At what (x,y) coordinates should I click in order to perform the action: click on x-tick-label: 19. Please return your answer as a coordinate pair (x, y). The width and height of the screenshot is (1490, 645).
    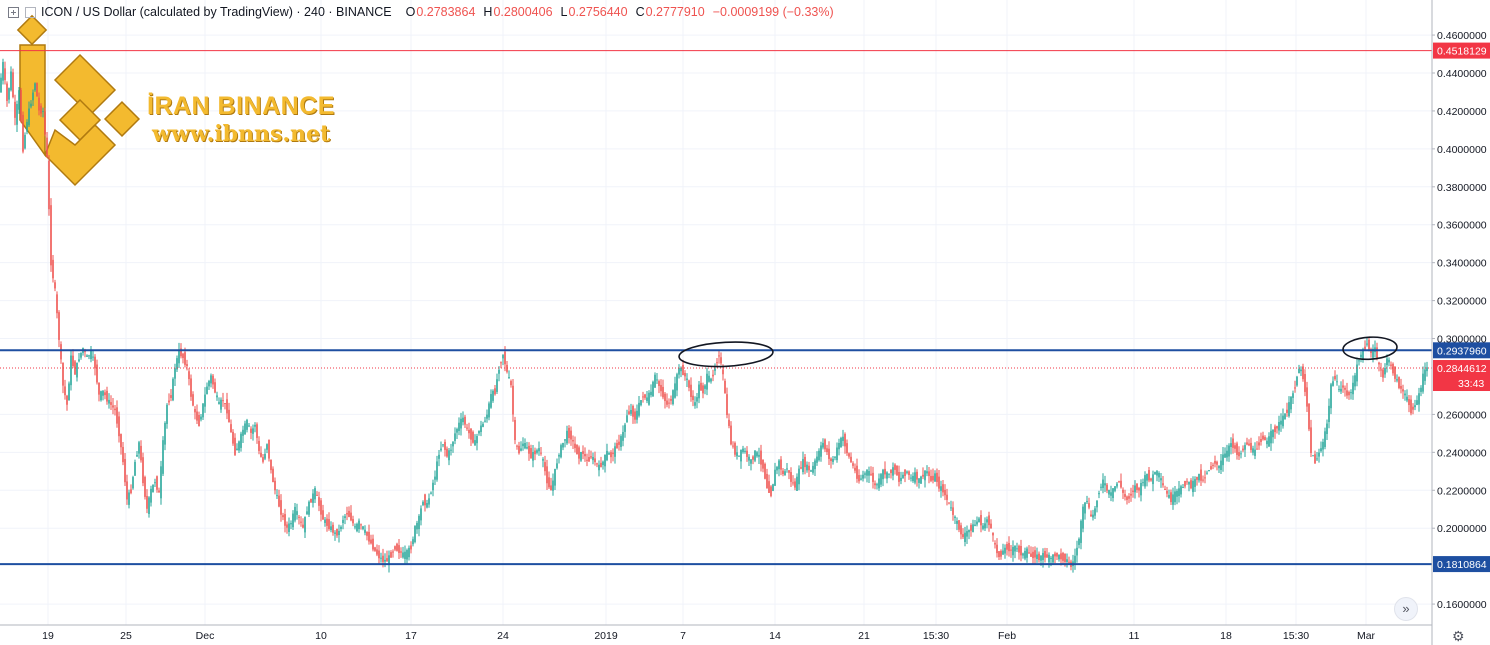
    Looking at the image, I should click on (48, 636).